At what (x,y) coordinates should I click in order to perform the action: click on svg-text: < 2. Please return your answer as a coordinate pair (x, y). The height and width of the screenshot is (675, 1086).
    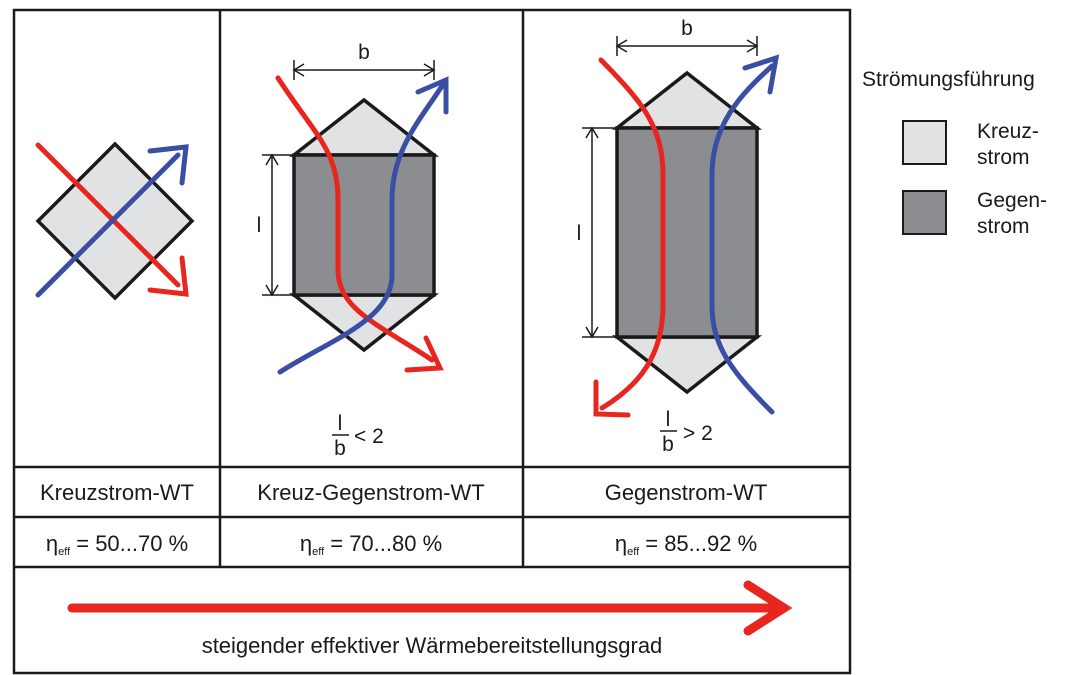
    Looking at the image, I should click on (369, 436).